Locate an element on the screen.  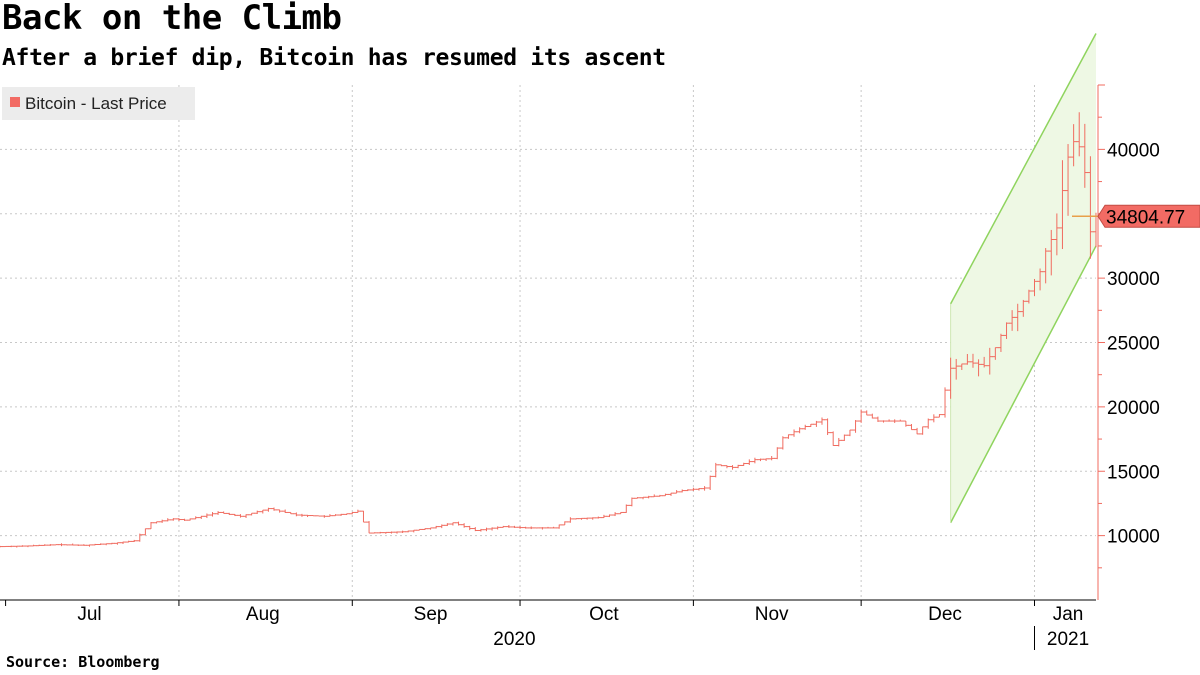
x-tick-label: Dec is located at coordinates (945, 614).